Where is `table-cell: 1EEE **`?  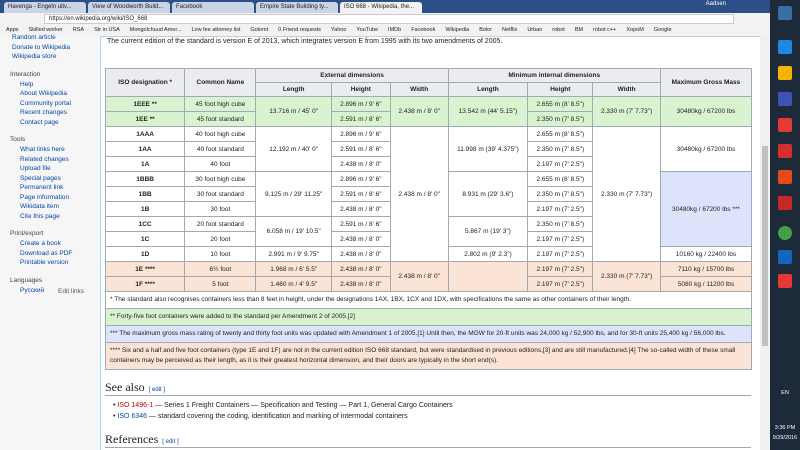 table-cell: 1EEE ** is located at coordinates (145, 104).